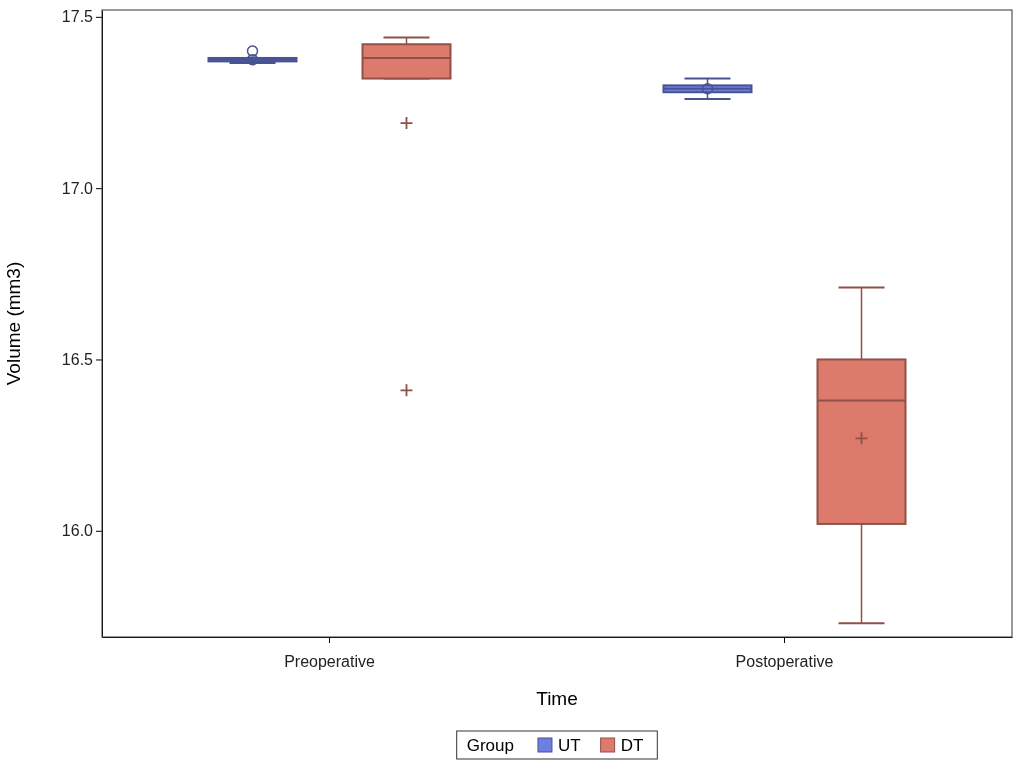 The height and width of the screenshot is (762, 1023). Describe the element at coordinates (77, 360) in the screenshot. I see `y-tick-label: 16.5` at that location.